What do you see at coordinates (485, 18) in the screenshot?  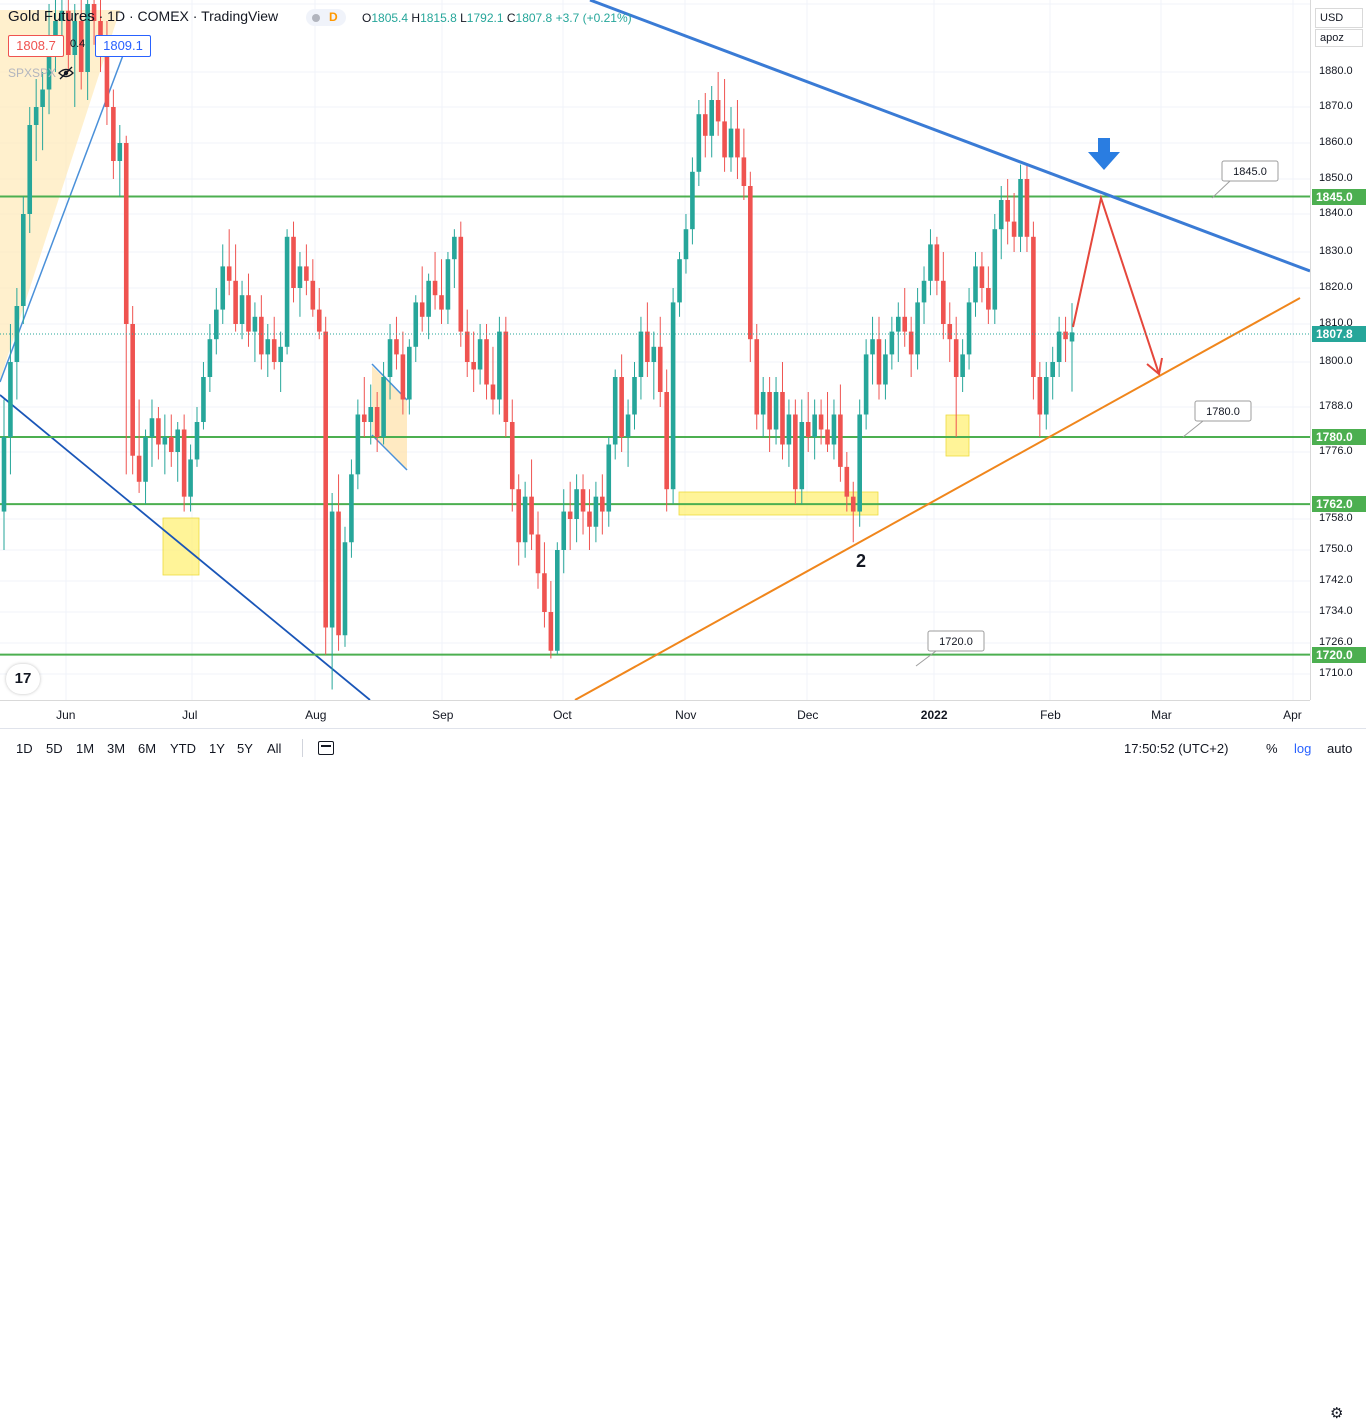 I see `low-value: 1792.1` at bounding box center [485, 18].